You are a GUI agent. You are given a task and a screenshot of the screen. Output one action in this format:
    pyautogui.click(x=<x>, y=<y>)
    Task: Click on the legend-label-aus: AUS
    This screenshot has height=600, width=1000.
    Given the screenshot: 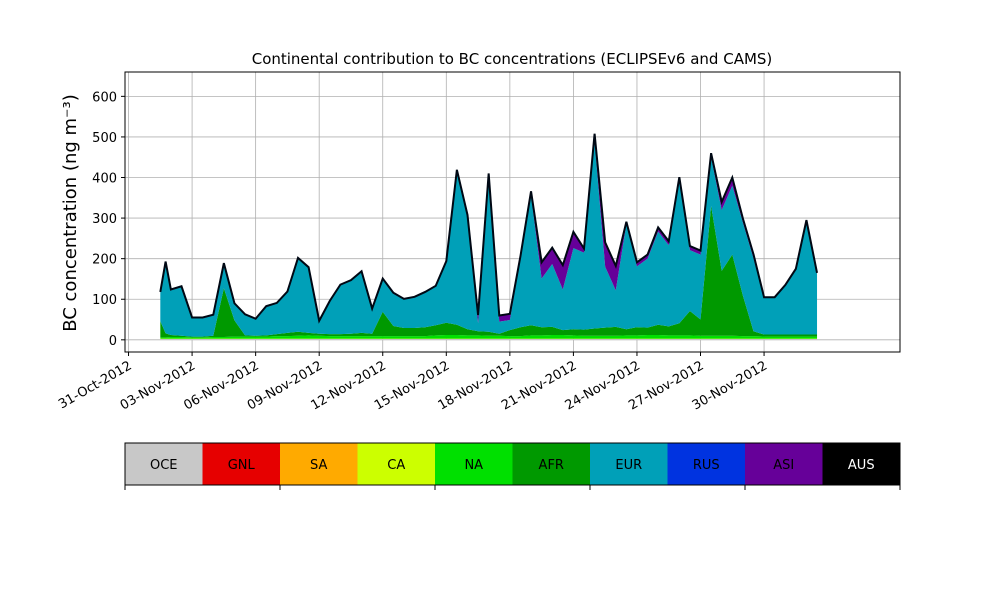 What is the action you would take?
    pyautogui.click(x=861, y=465)
    